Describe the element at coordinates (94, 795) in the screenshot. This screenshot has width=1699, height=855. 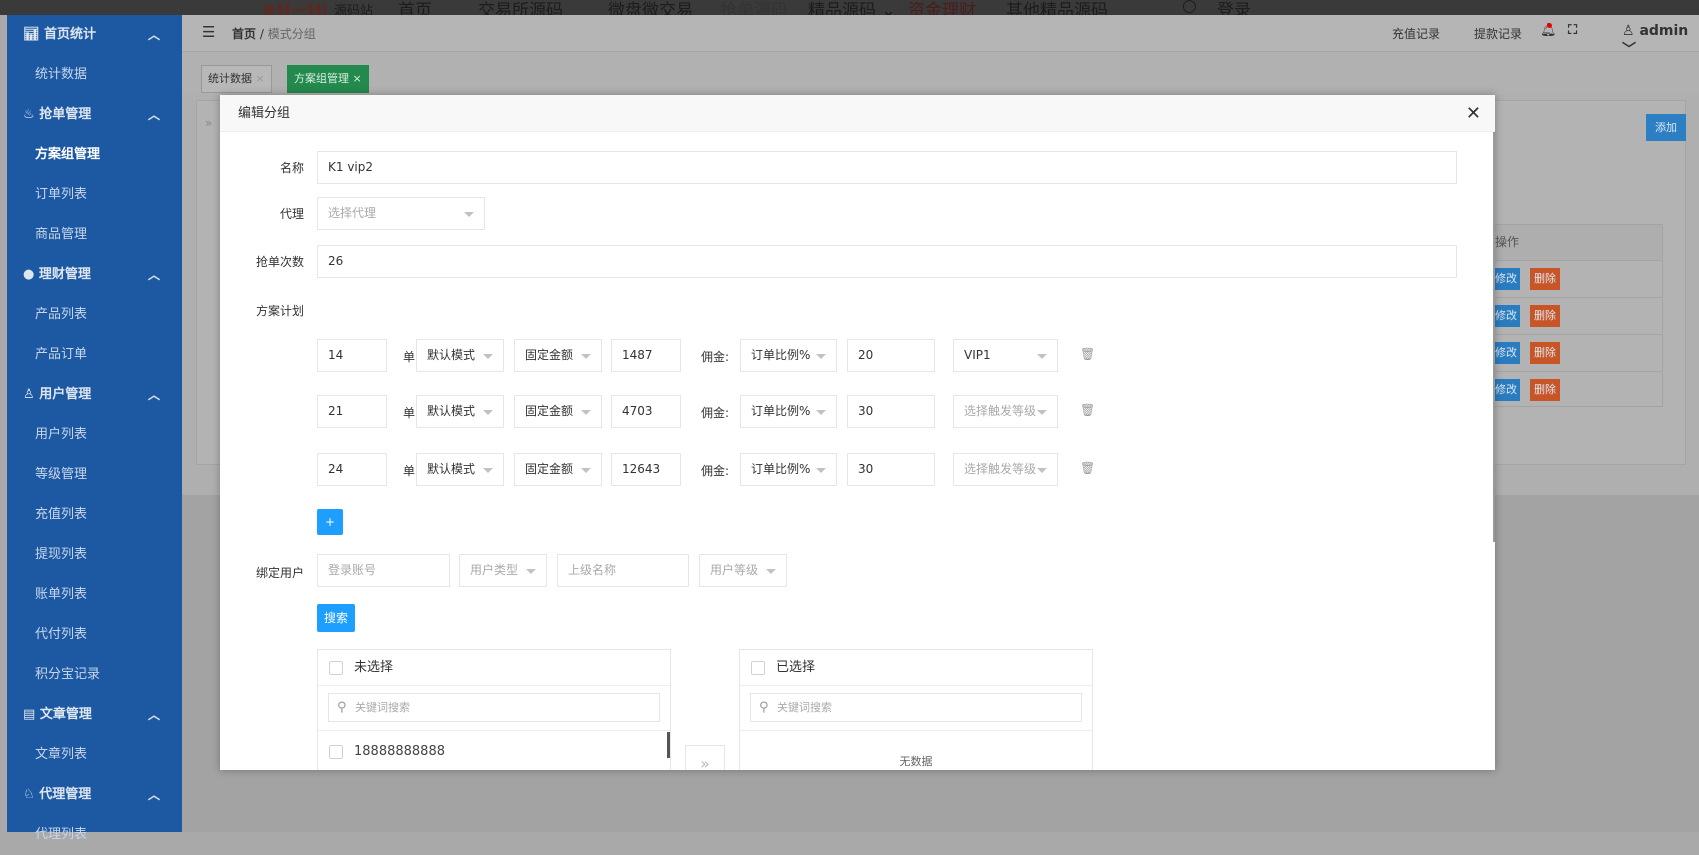
I see `sidebar-group: ♘ 代理管理 ︿` at that location.